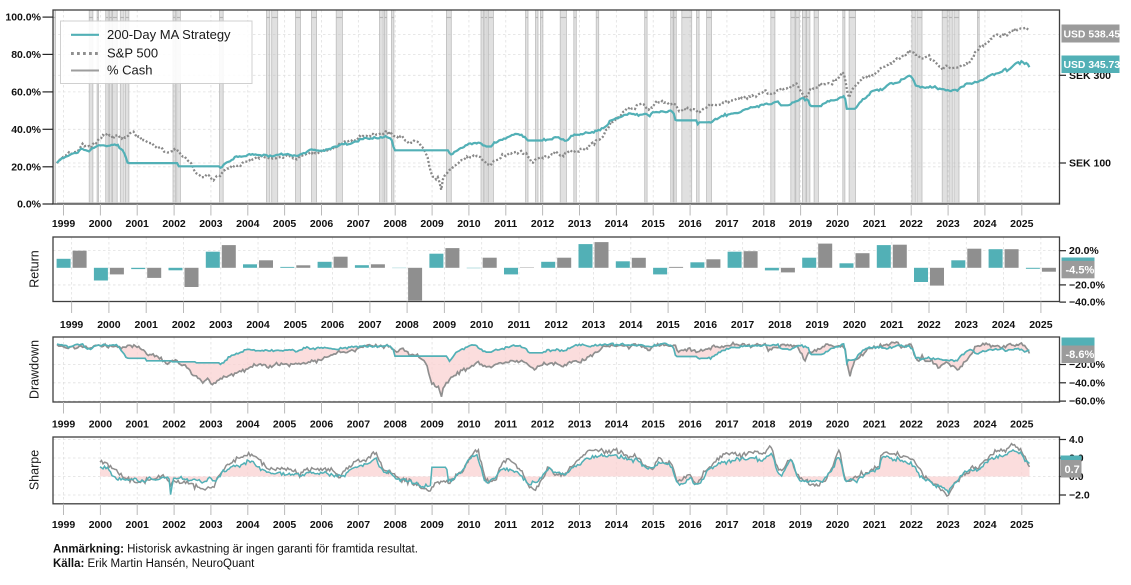 The image size is (1131, 585). I want to click on svg-text: SEK 100, so click(1090, 164).